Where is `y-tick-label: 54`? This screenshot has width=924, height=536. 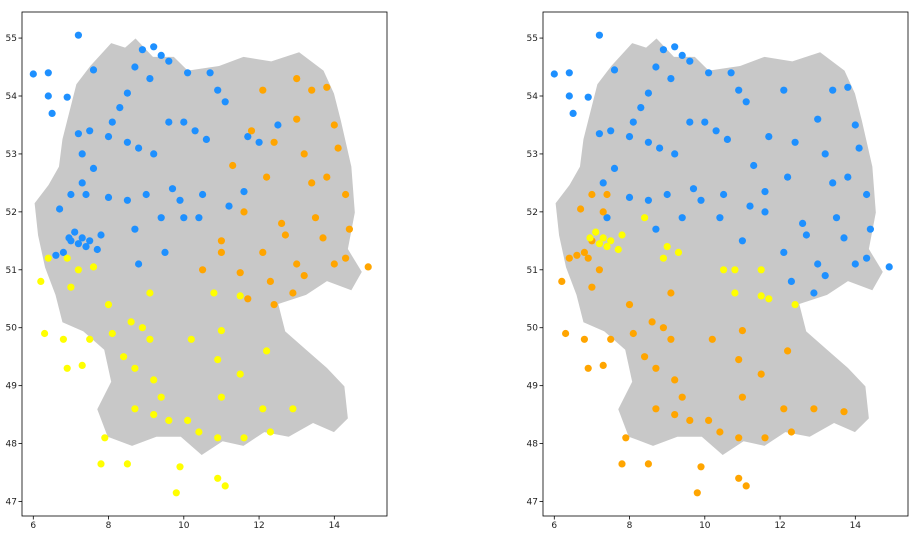
y-tick-label: 54 is located at coordinates (533, 97).